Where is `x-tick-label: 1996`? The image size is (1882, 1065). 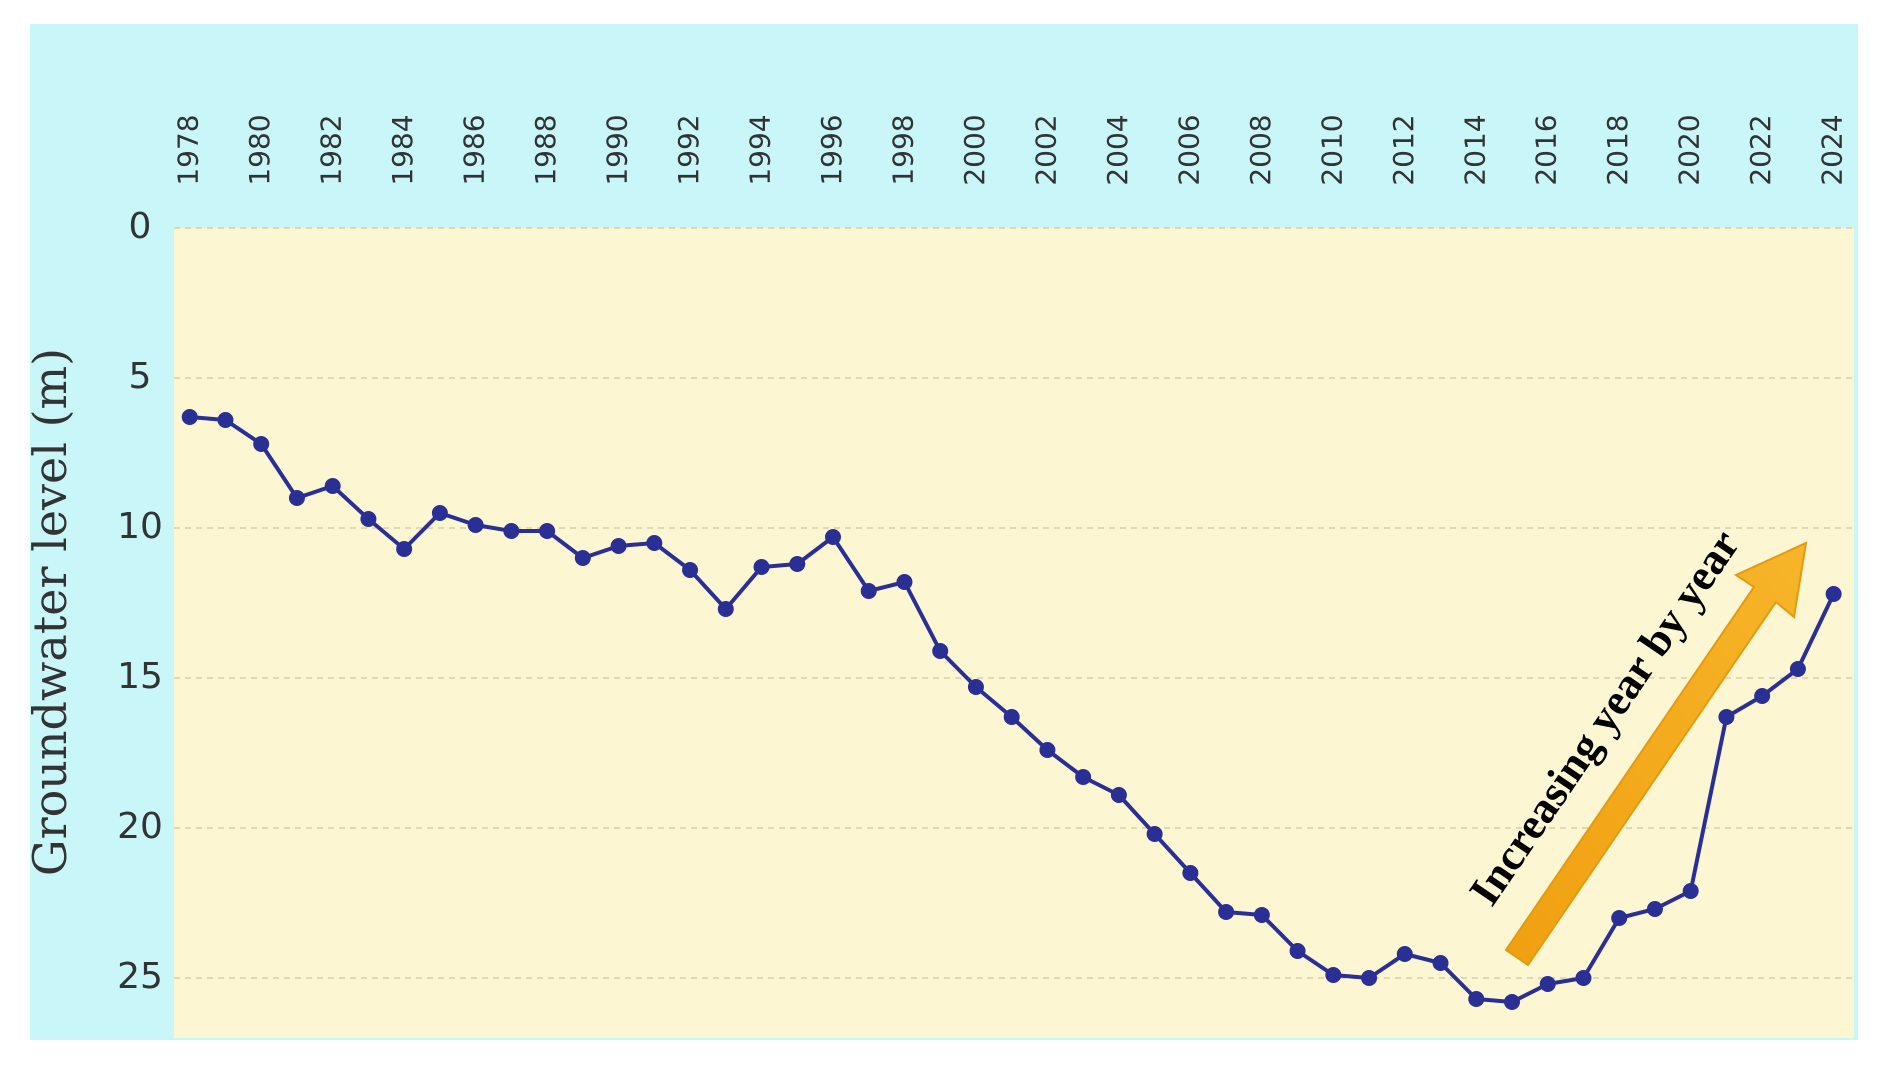 x-tick-label: 1996 is located at coordinates (831, 149).